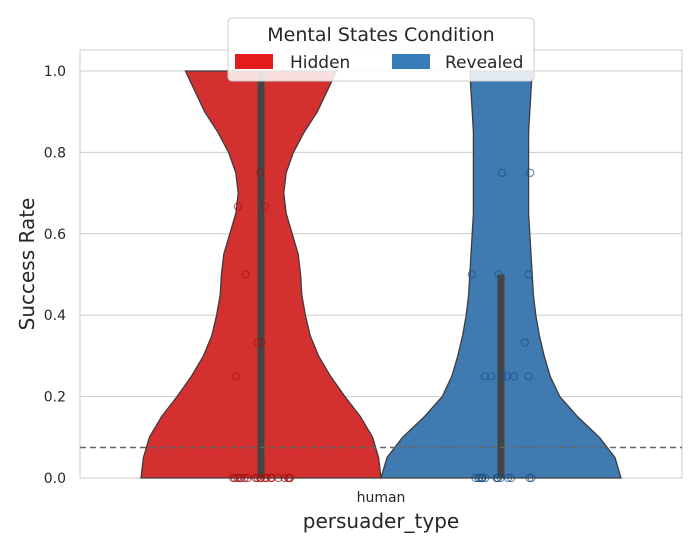 This screenshot has width=700, height=550. Describe the element at coordinates (411, 61) in the screenshot. I see `legend-swatch-revealed` at that location.